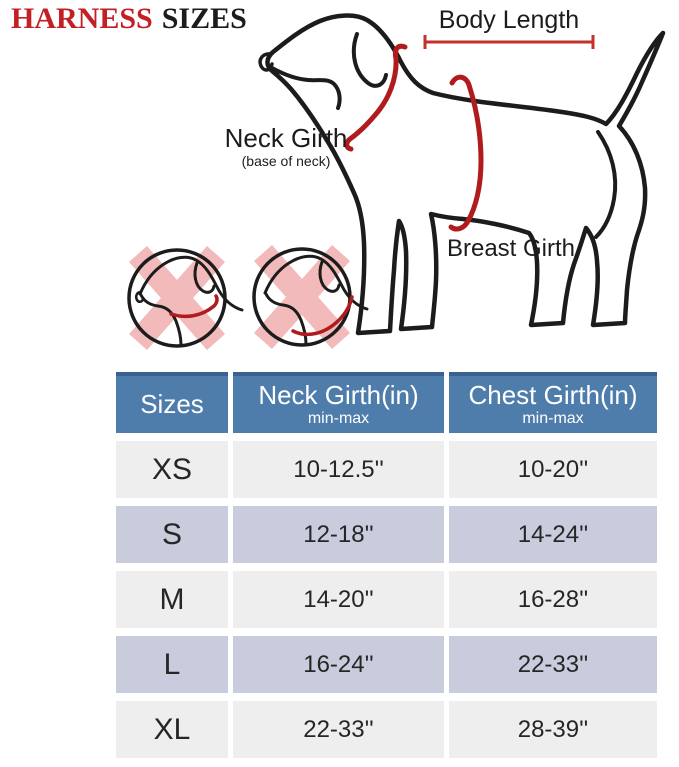 This screenshot has height=767, width=679. I want to click on neck-girth-cell: 22-33'', so click(338, 729).